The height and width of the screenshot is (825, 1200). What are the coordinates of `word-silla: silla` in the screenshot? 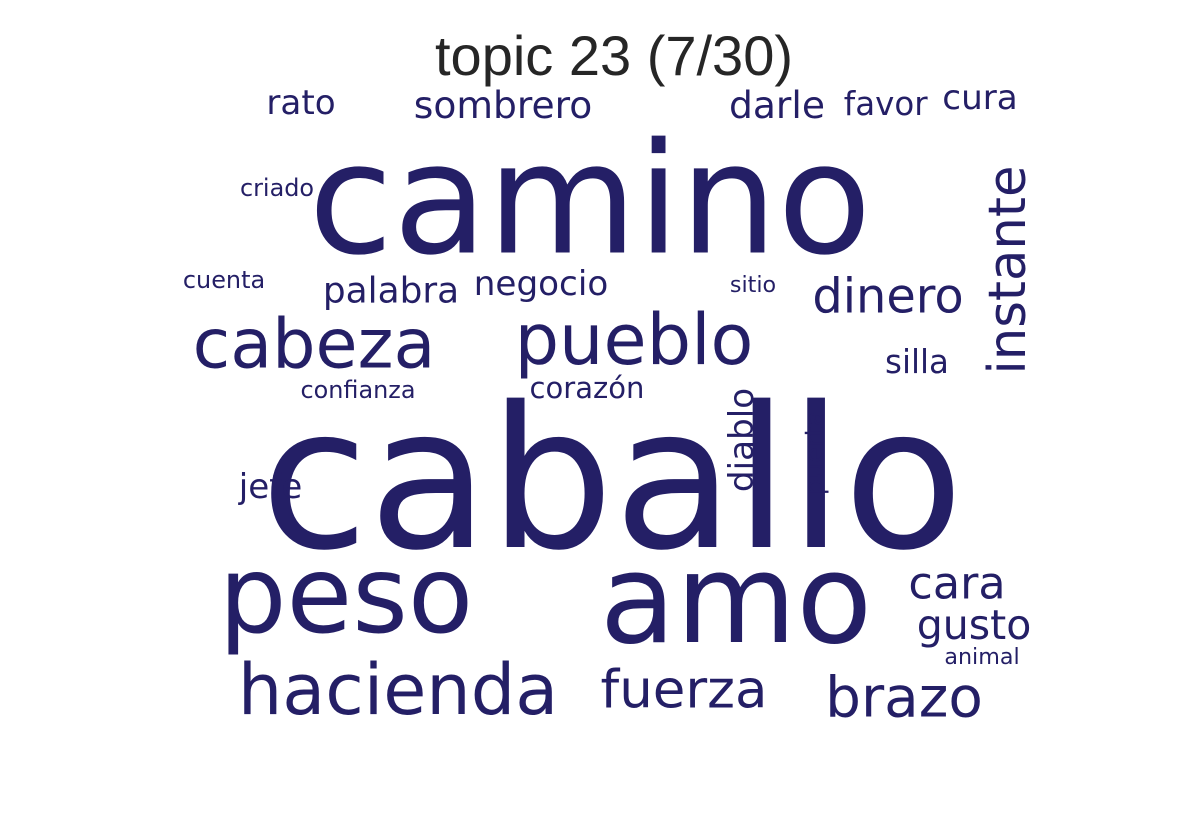 It's located at (917, 362).